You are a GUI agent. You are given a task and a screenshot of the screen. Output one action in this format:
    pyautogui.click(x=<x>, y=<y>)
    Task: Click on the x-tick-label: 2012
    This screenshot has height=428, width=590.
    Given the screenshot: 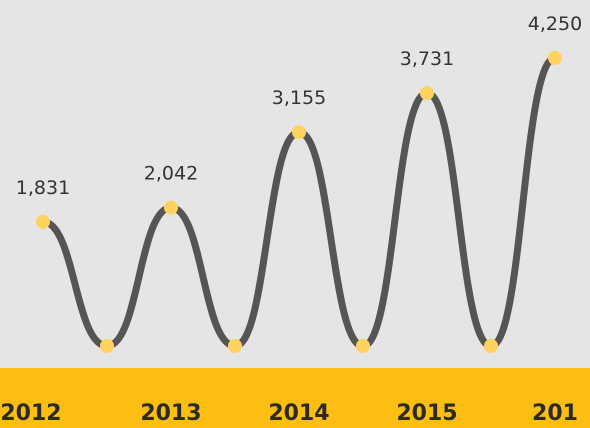 What is the action you would take?
    pyautogui.click(x=30, y=413)
    